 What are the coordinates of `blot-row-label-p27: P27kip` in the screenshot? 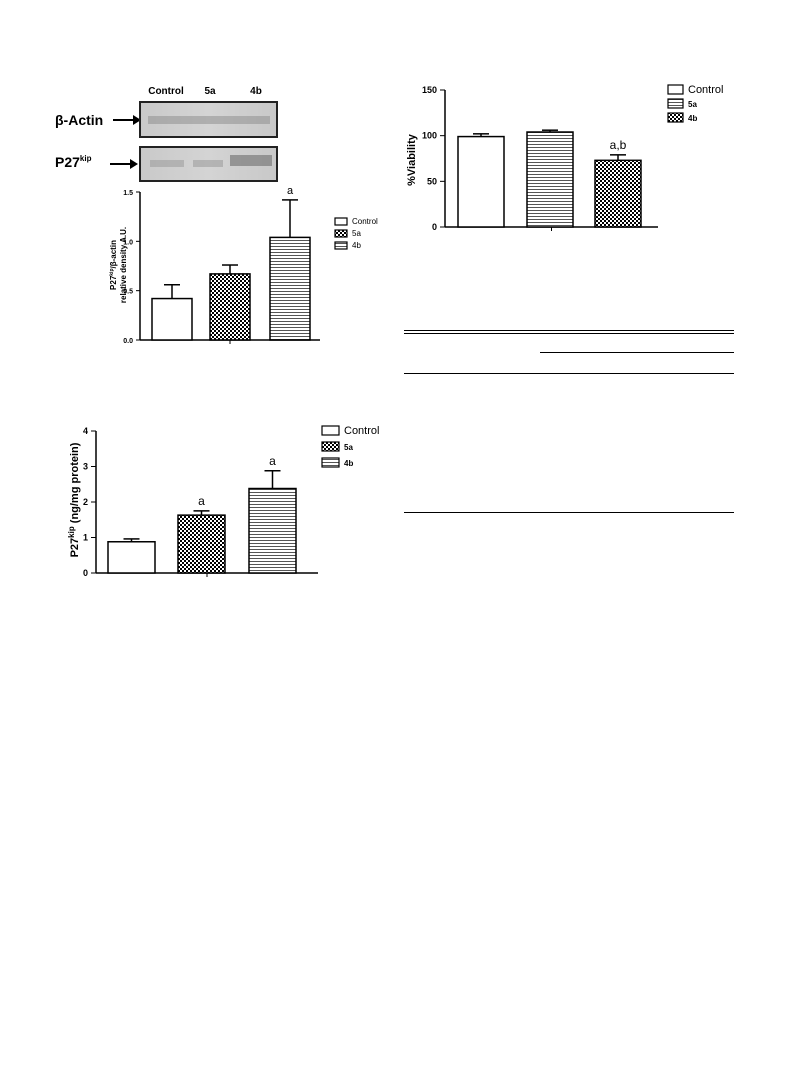 It's located at (73, 162).